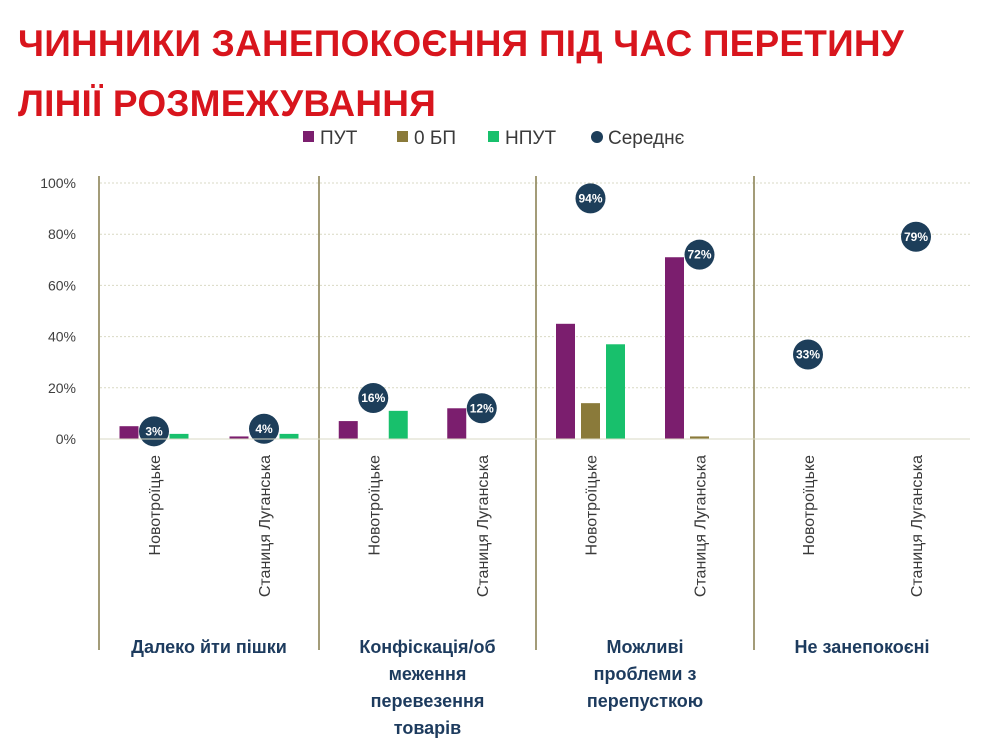 Image resolution: width=1000 pixels, height=748 pixels. Describe the element at coordinates (62, 337) in the screenshot. I see `y-tick-label: 40%` at that location.